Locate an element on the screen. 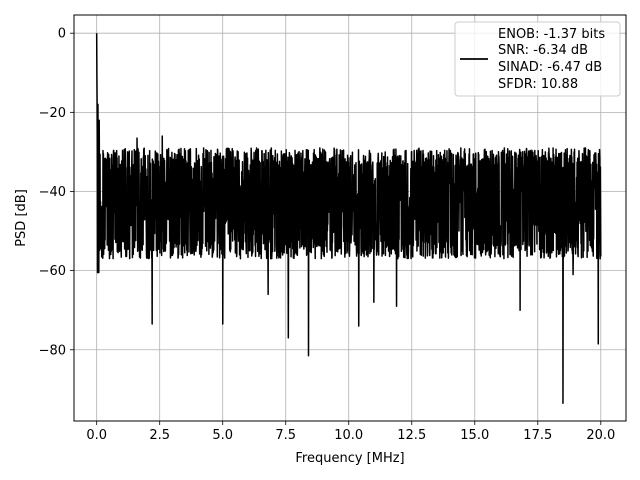 This screenshot has height=480, width=640. x-tick-label: 0.0 is located at coordinates (96, 435).